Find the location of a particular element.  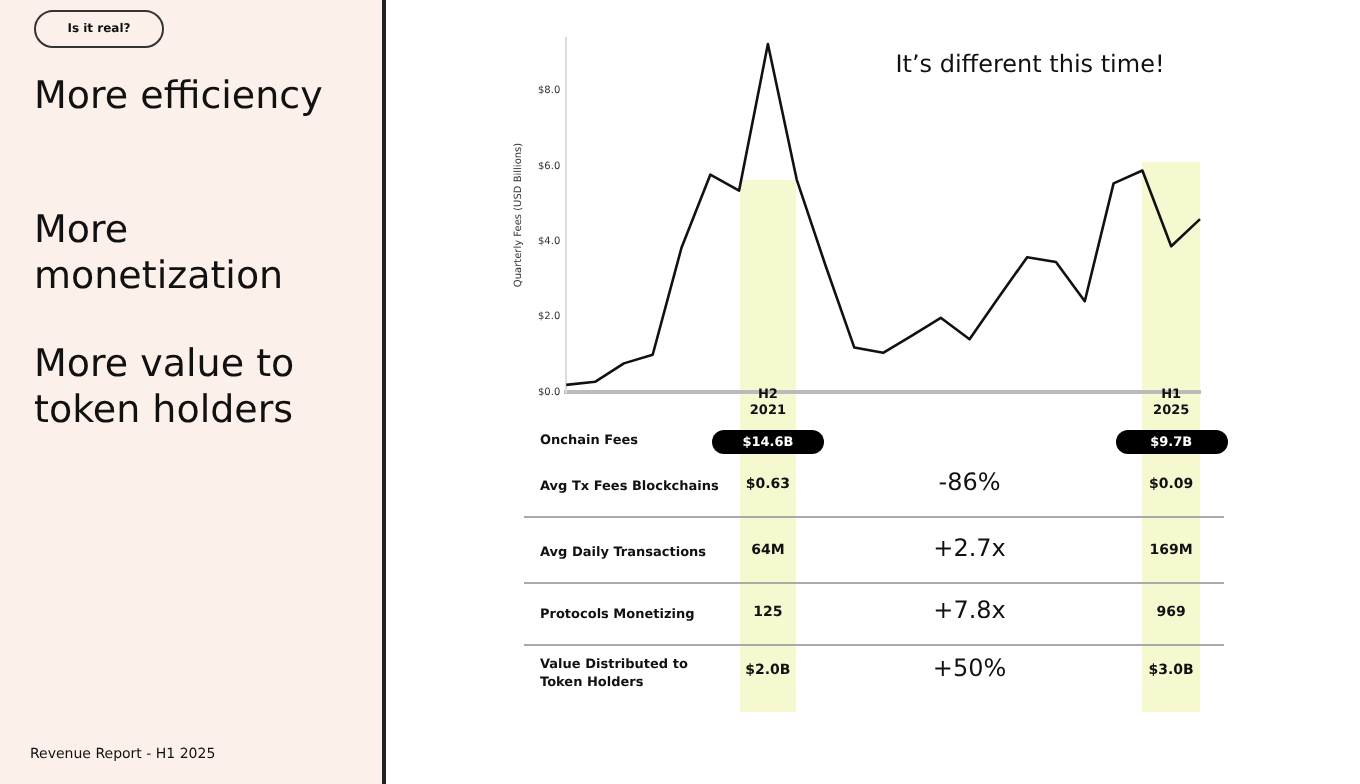

text: +2.7x is located at coordinates (969, 548).